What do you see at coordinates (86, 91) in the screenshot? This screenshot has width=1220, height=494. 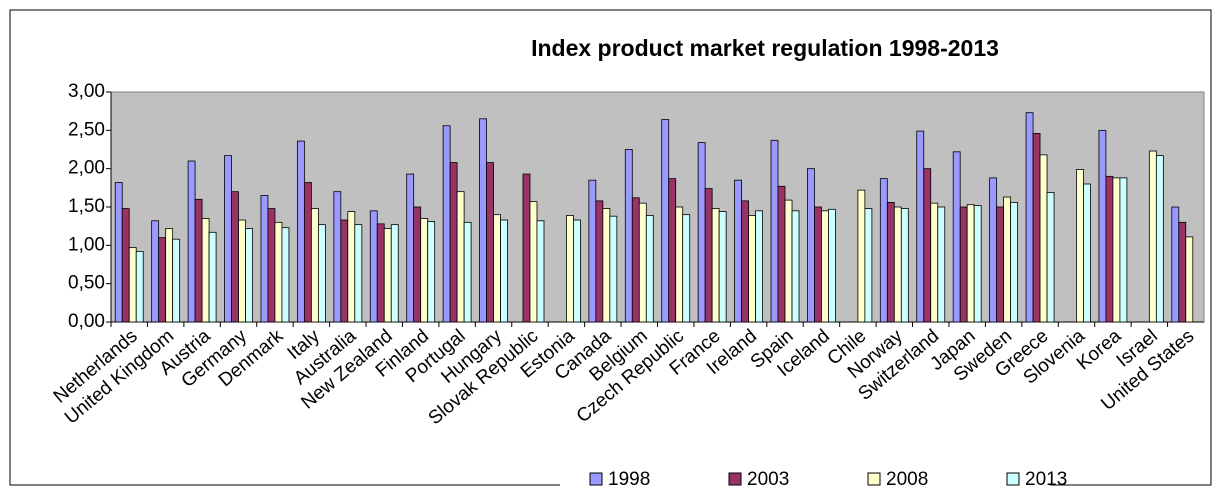 I see `y-tick-label: 3,00` at bounding box center [86, 91].